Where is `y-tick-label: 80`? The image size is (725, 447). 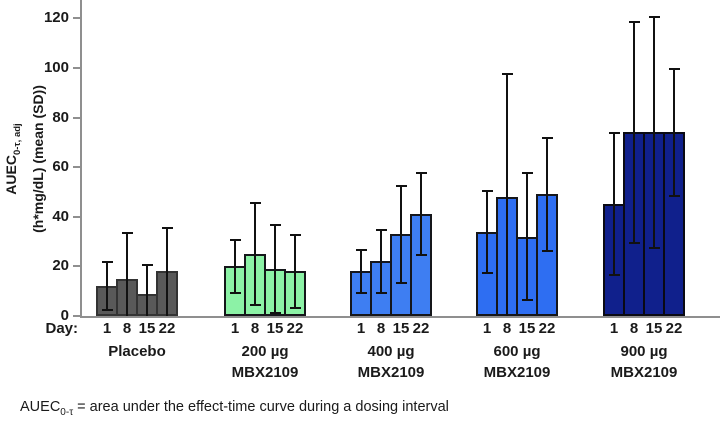 y-tick-label: 80 is located at coordinates (60, 117).